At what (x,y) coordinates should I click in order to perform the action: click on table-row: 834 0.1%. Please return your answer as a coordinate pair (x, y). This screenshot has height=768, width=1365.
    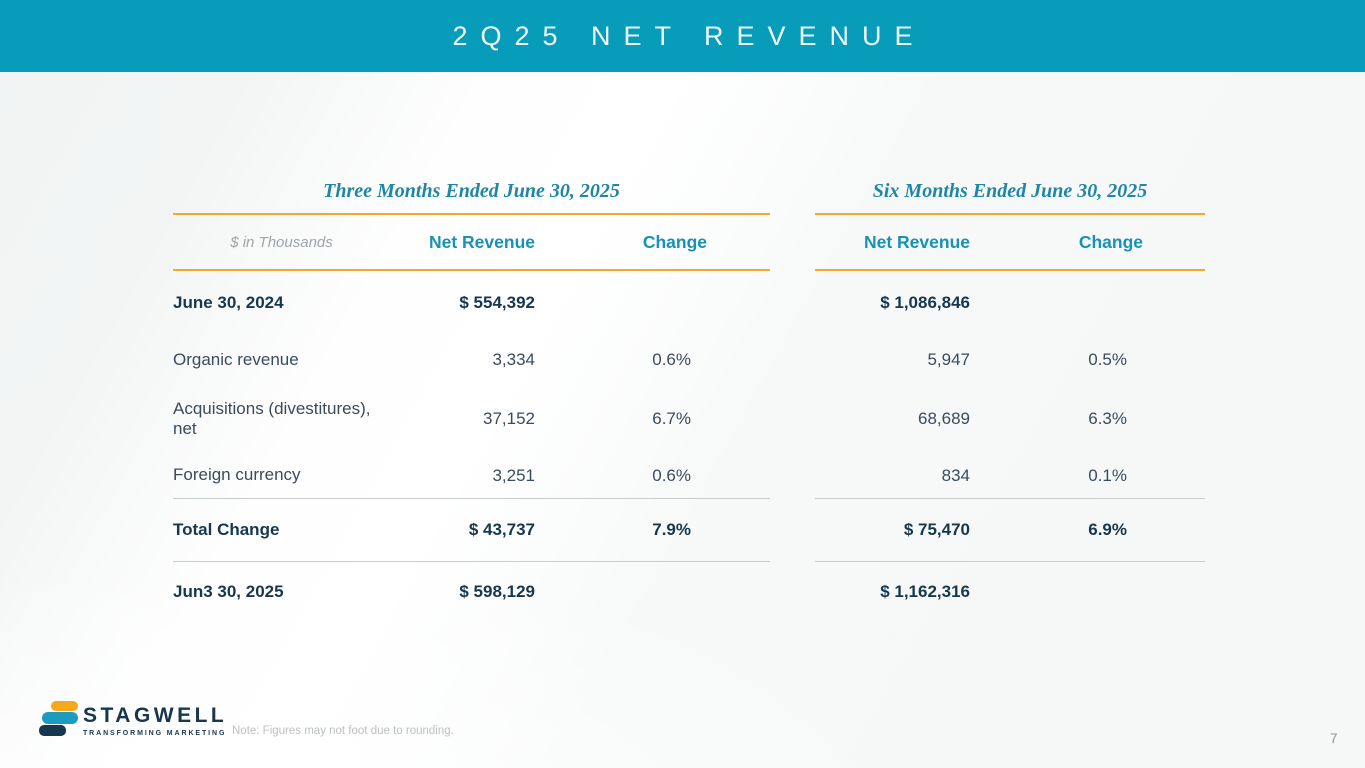
    Looking at the image, I should click on (1010, 476).